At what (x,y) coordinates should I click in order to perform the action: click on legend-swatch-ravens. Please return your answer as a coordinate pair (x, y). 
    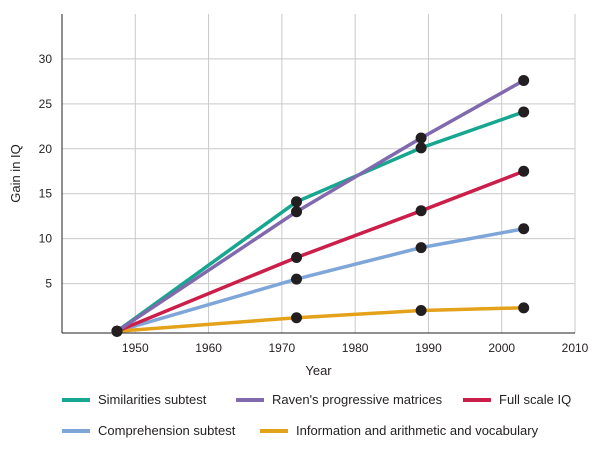
    Looking at the image, I should click on (250, 399).